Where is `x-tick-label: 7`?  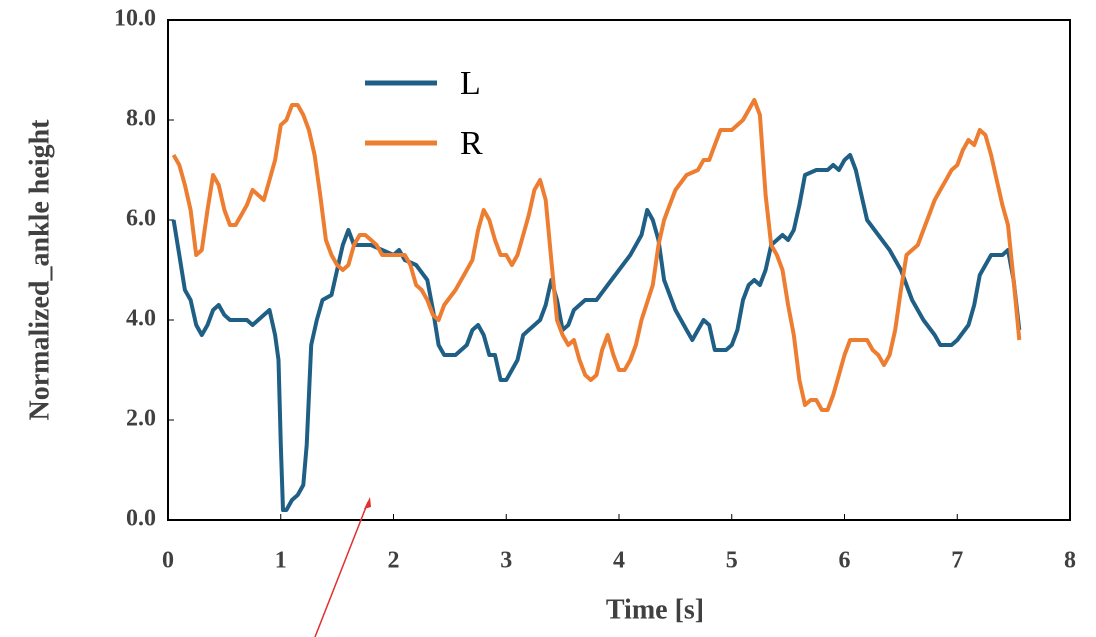
x-tick-label: 7 is located at coordinates (957, 561).